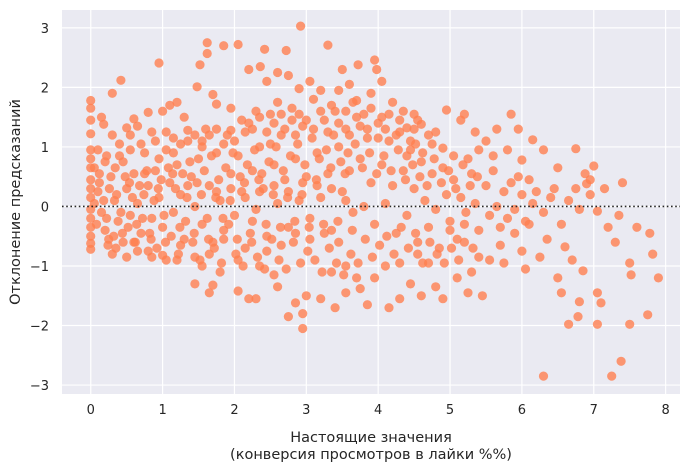  What do you see at coordinates (39, 327) in the screenshot?
I see `y-tick-label-1: −2` at bounding box center [39, 327].